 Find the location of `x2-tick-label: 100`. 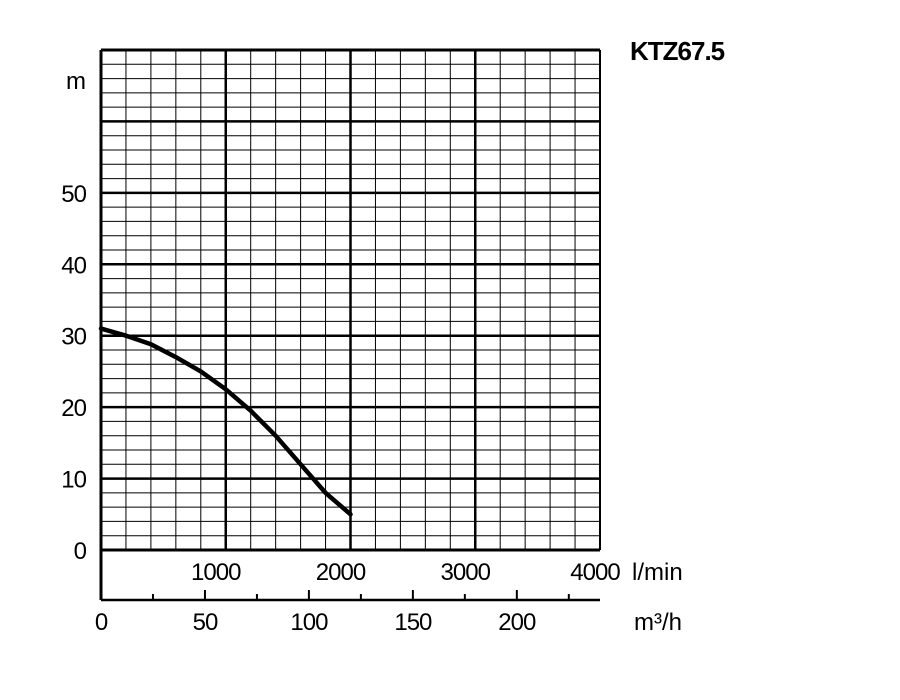

x2-tick-label: 100 is located at coordinates (309, 622).